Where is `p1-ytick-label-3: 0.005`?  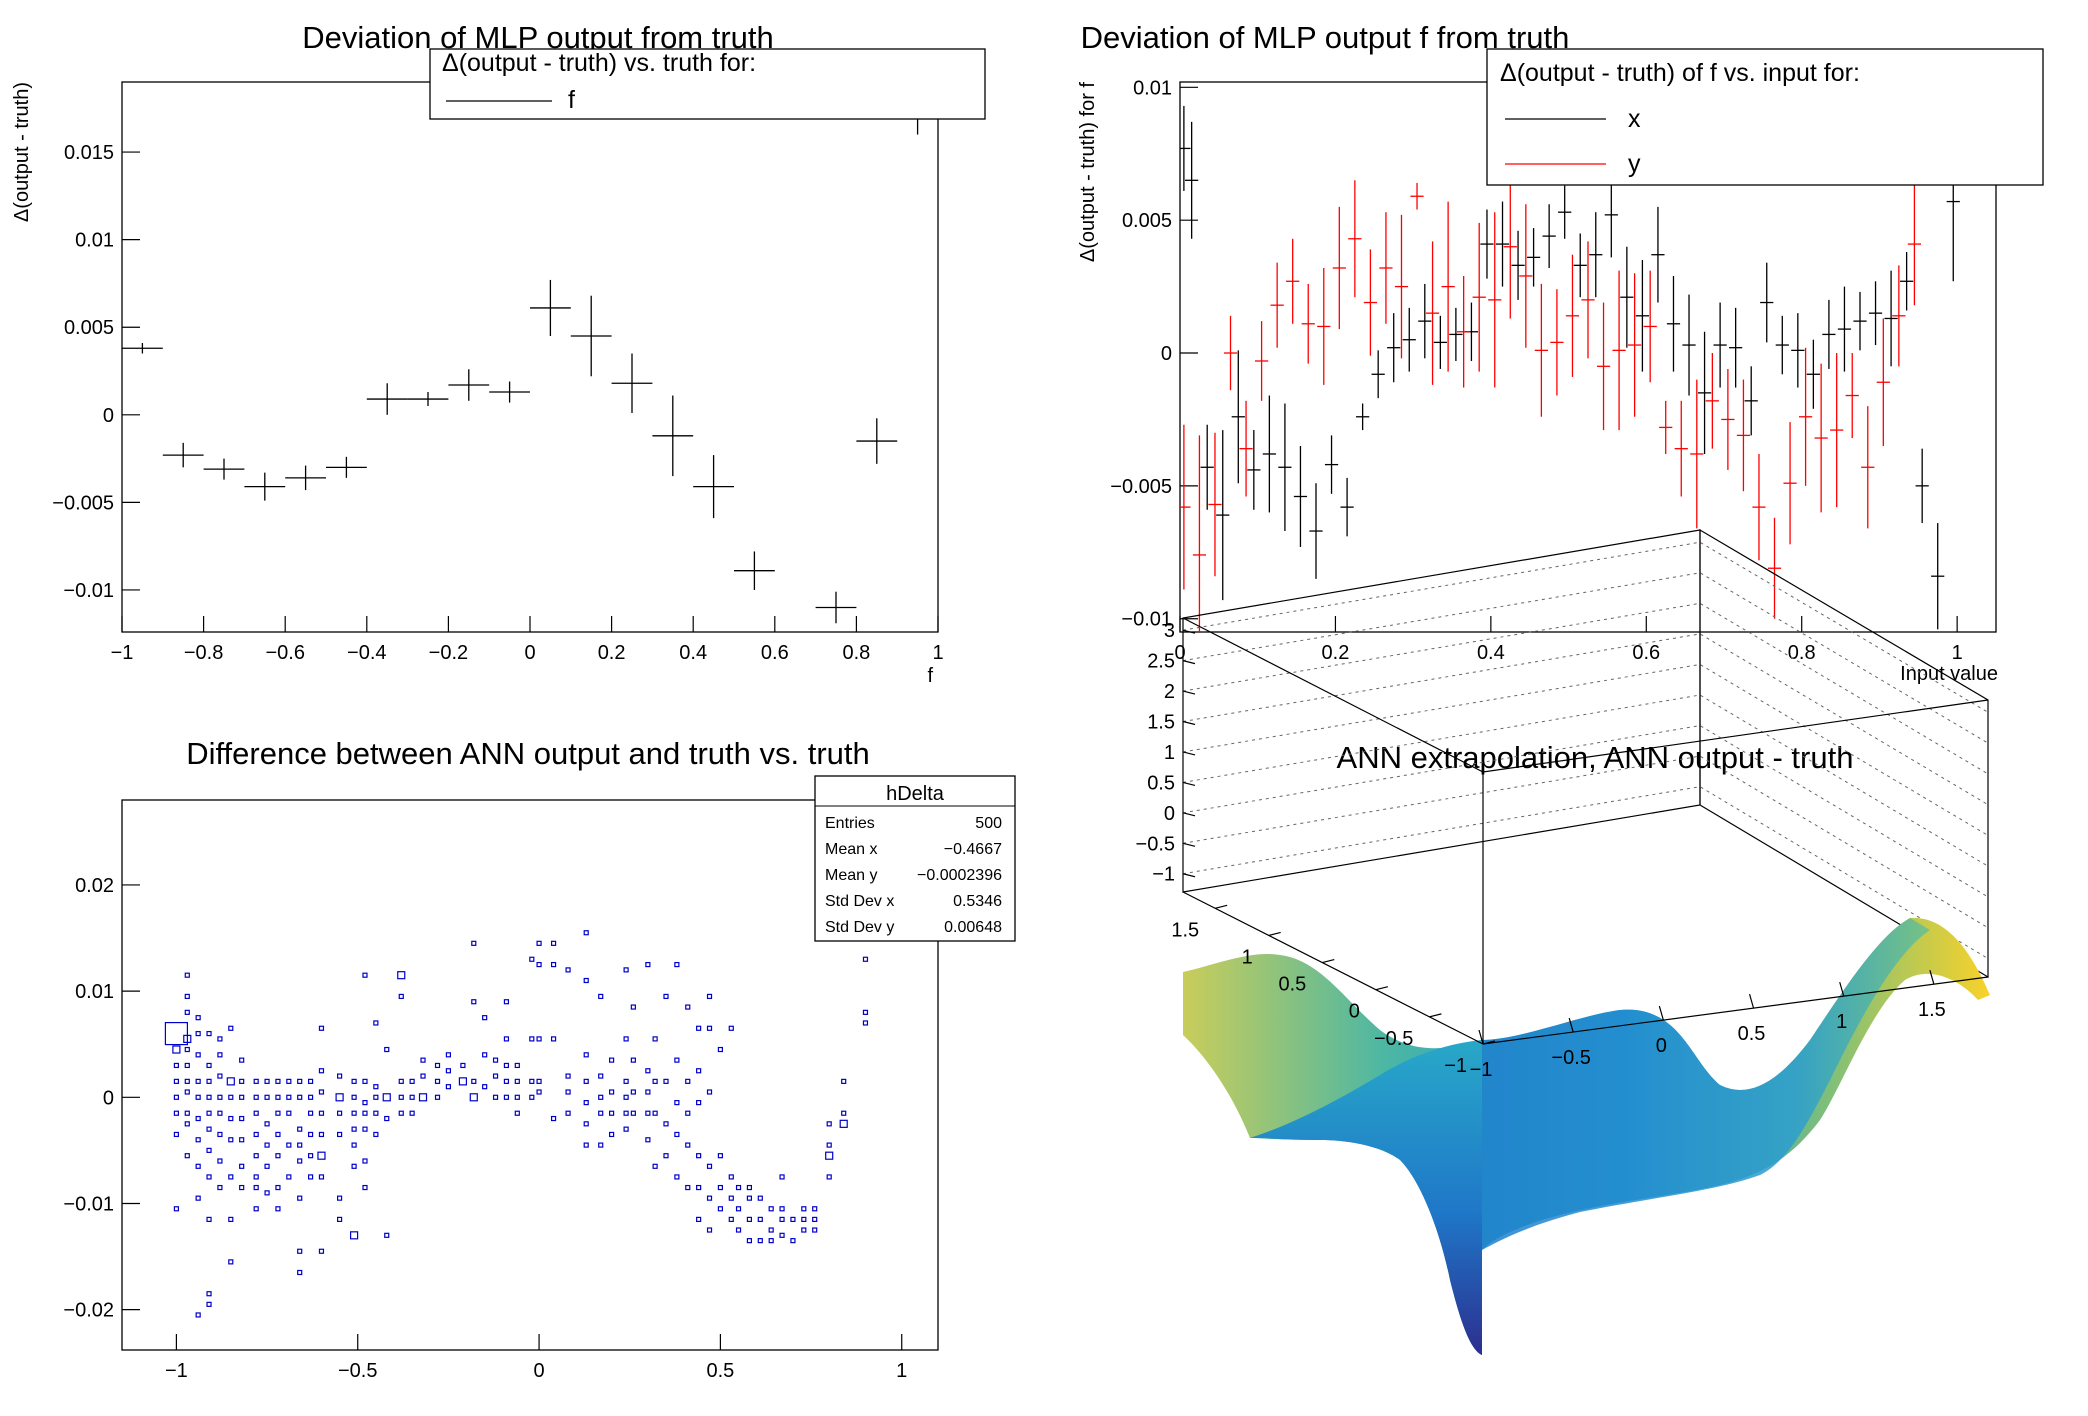 p1-ytick-label-3: 0.005 is located at coordinates (89, 328).